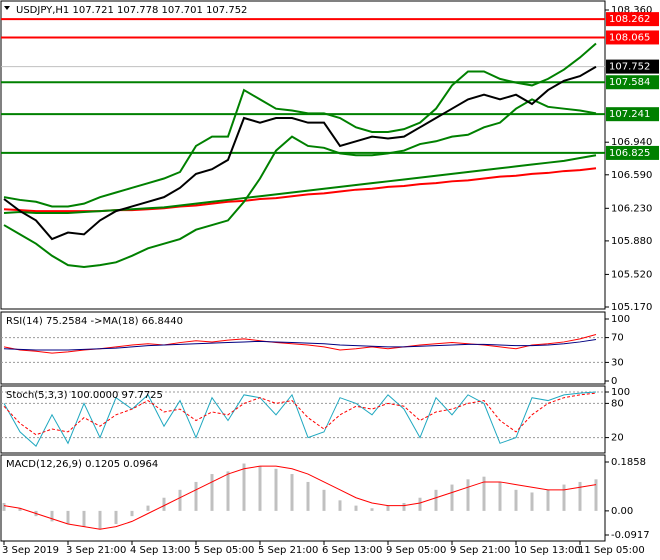 The height and width of the screenshot is (560, 660). I want to click on panel-title: Stoch(5,3,3) 100.0000 97.7725, so click(84, 395).